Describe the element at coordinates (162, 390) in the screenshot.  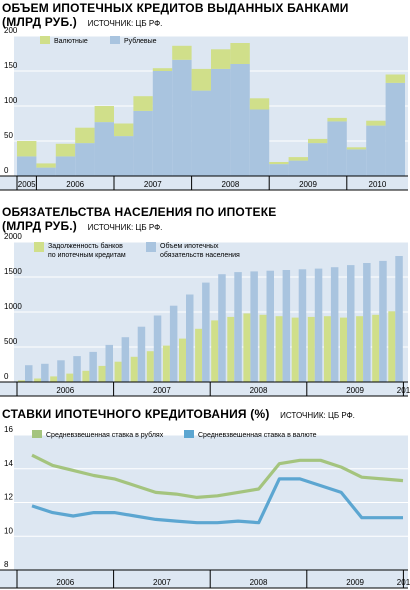
I see `x-year-label: 2007` at that location.